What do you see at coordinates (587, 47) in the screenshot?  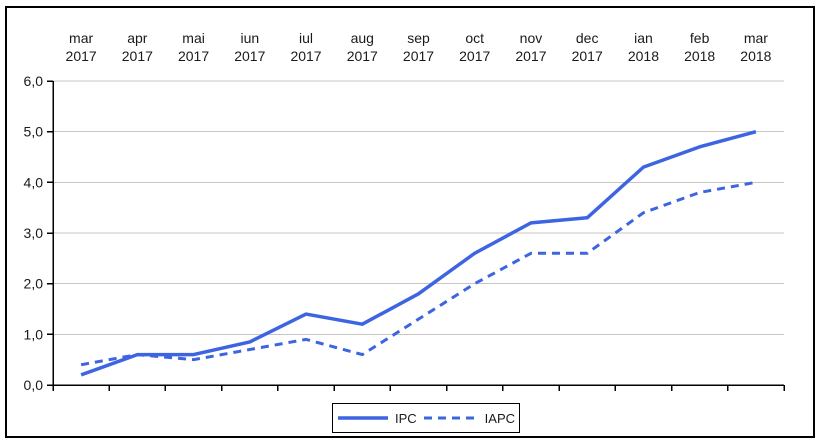 I see `x-category-label: dec 2017` at bounding box center [587, 47].